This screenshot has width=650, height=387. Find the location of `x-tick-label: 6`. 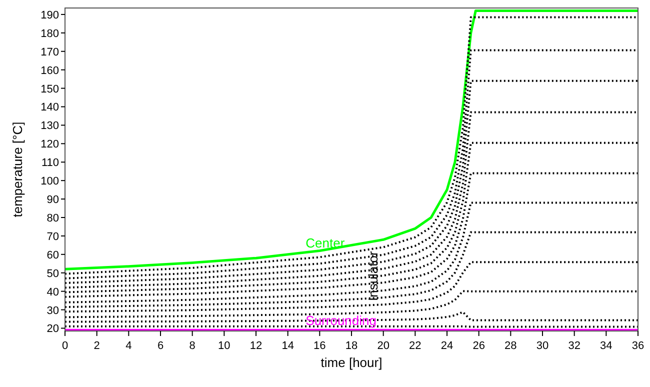

x-tick-label: 6 is located at coordinates (160, 346).